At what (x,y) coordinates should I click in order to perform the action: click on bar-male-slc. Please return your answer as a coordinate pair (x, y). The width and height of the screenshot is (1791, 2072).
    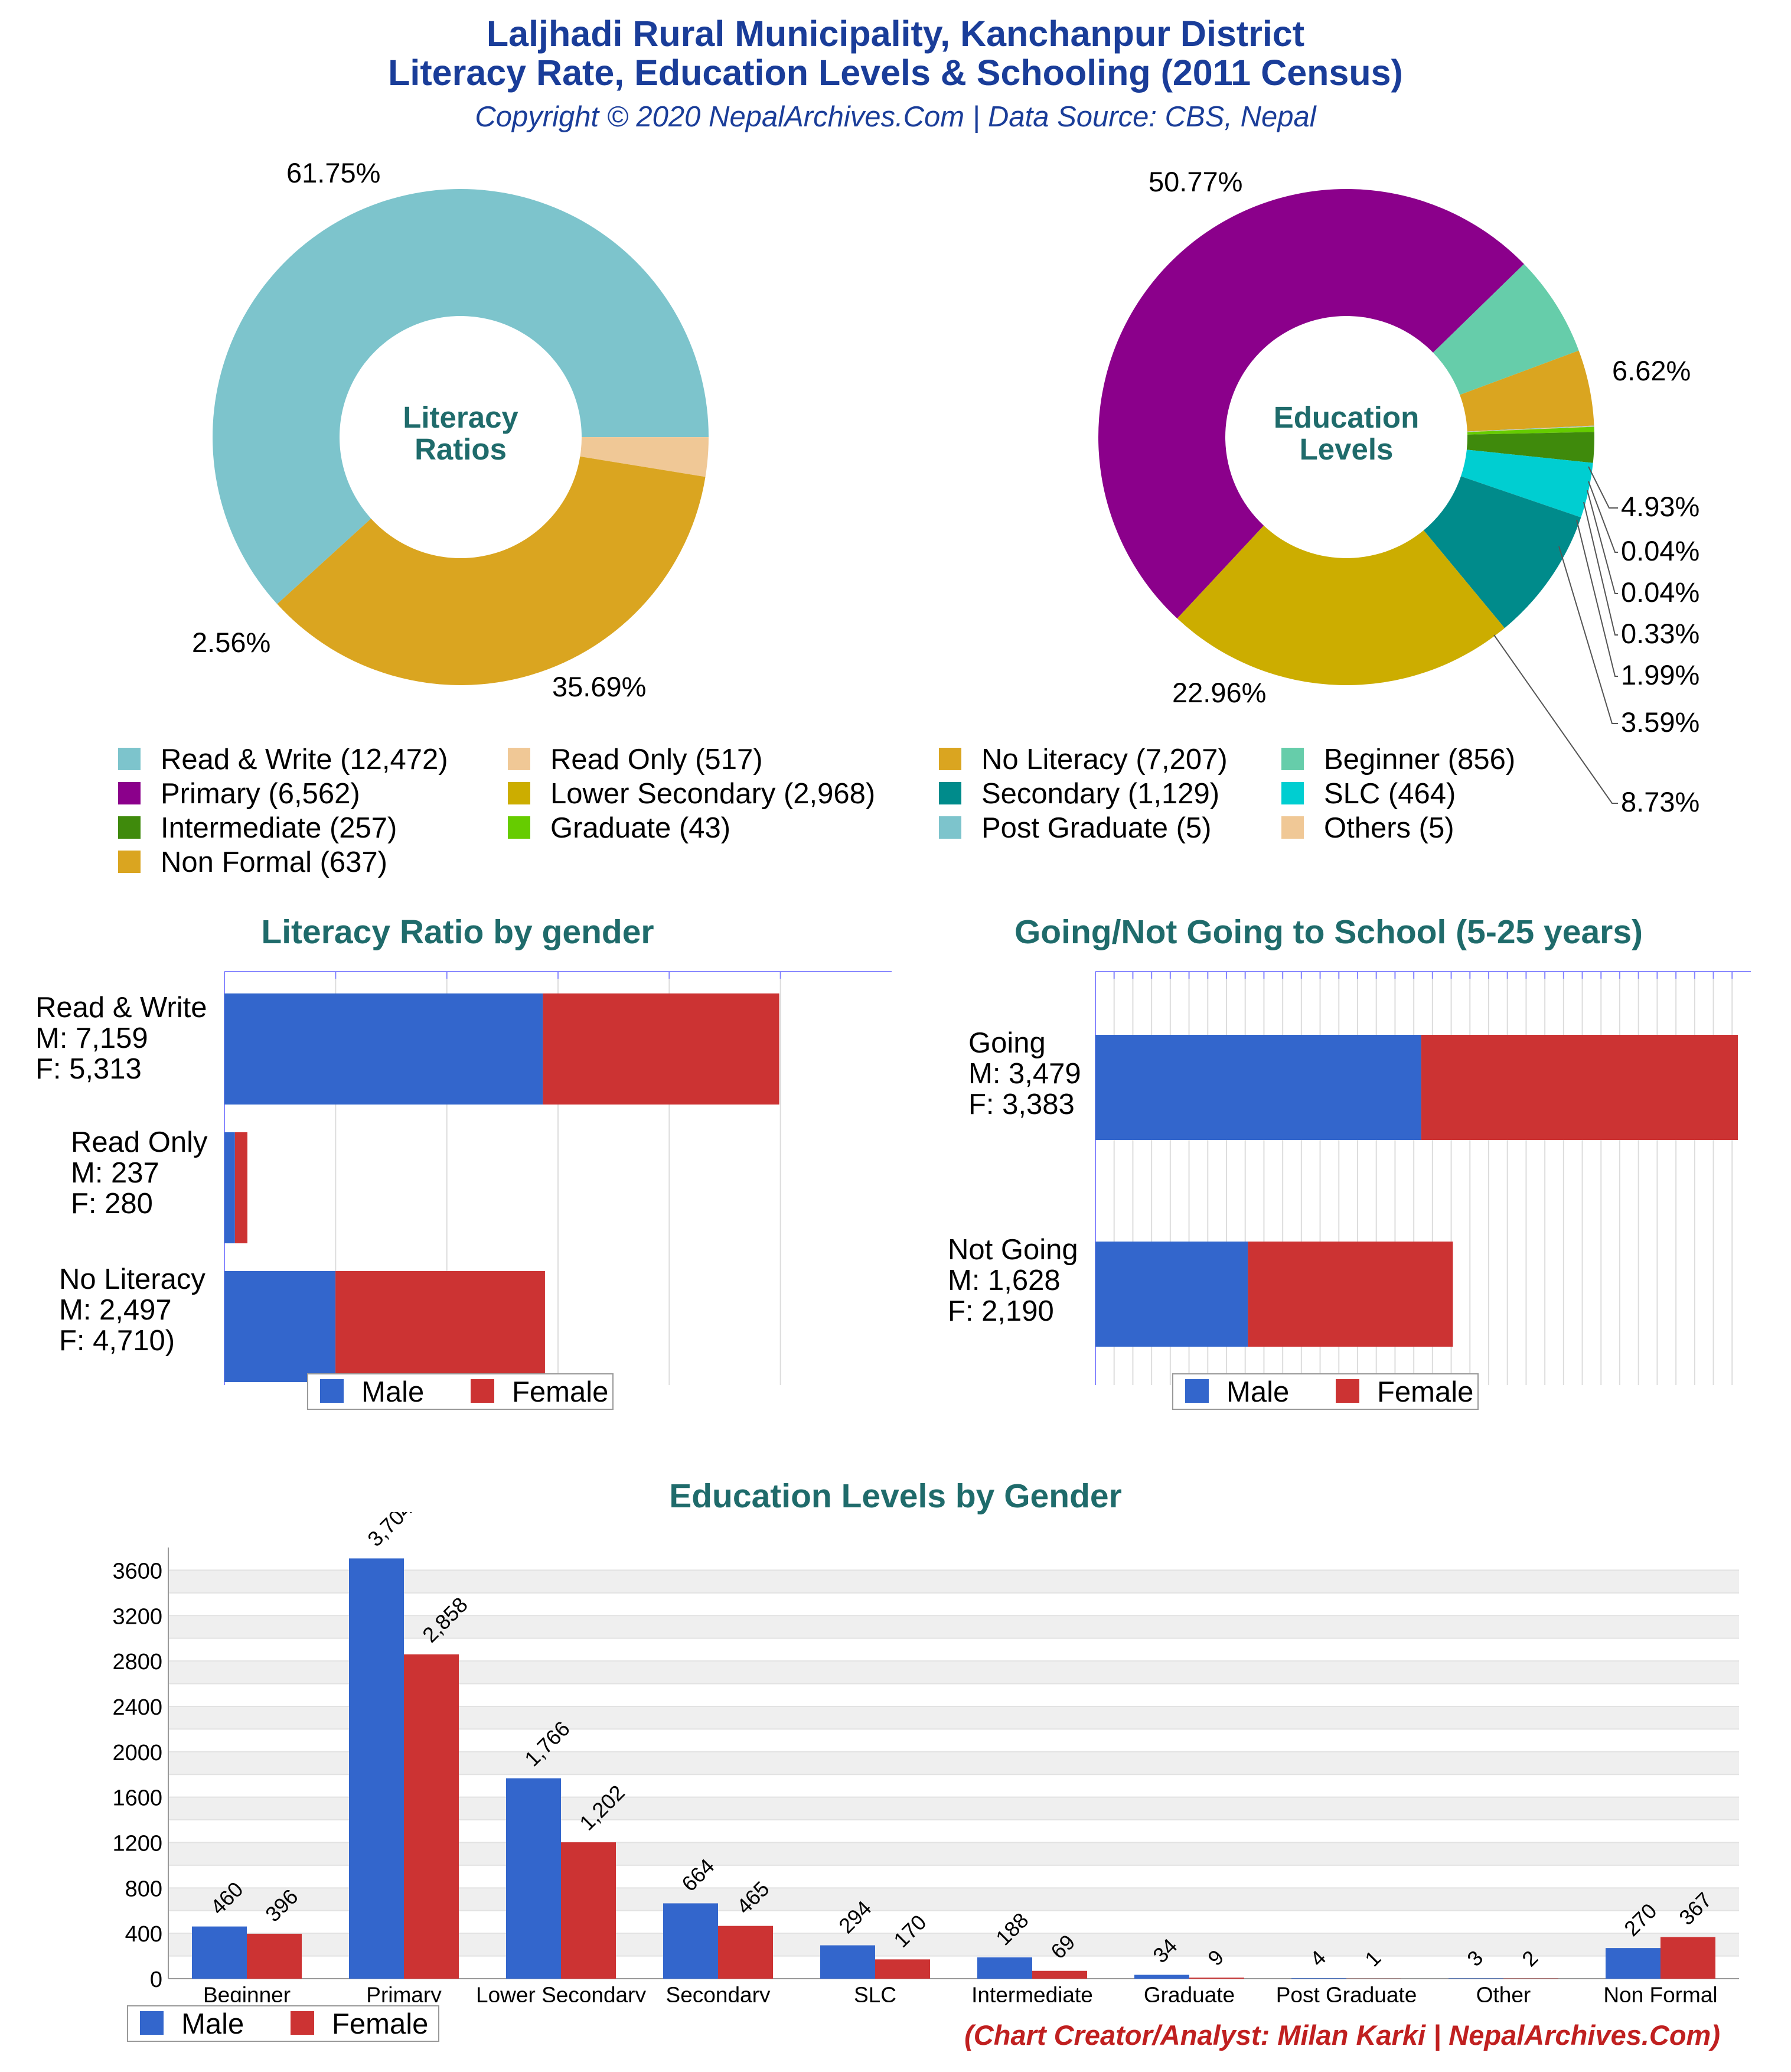
    Looking at the image, I should click on (847, 1962).